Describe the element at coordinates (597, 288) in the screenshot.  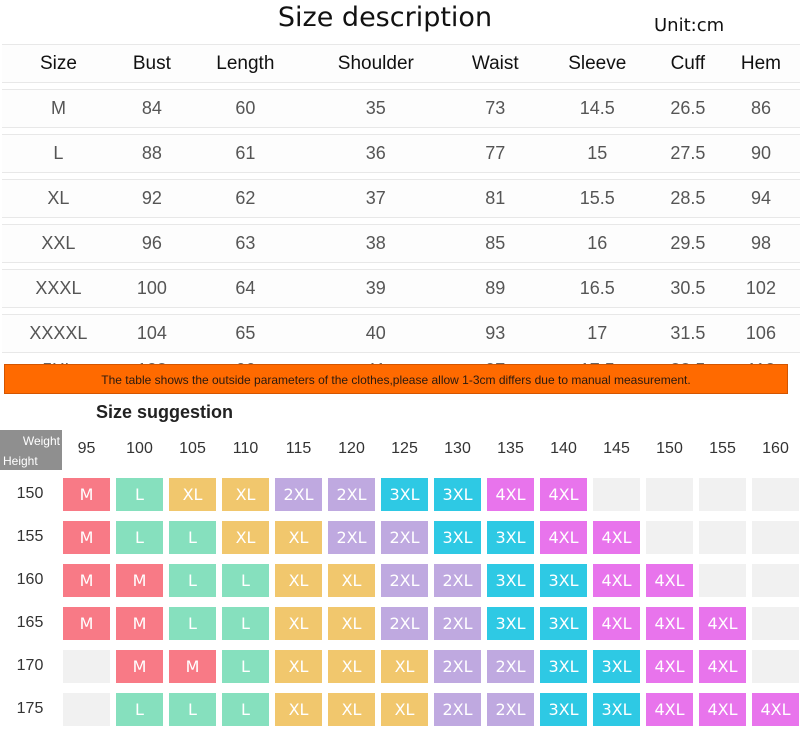
I see `table-cell: 16.5` at that location.